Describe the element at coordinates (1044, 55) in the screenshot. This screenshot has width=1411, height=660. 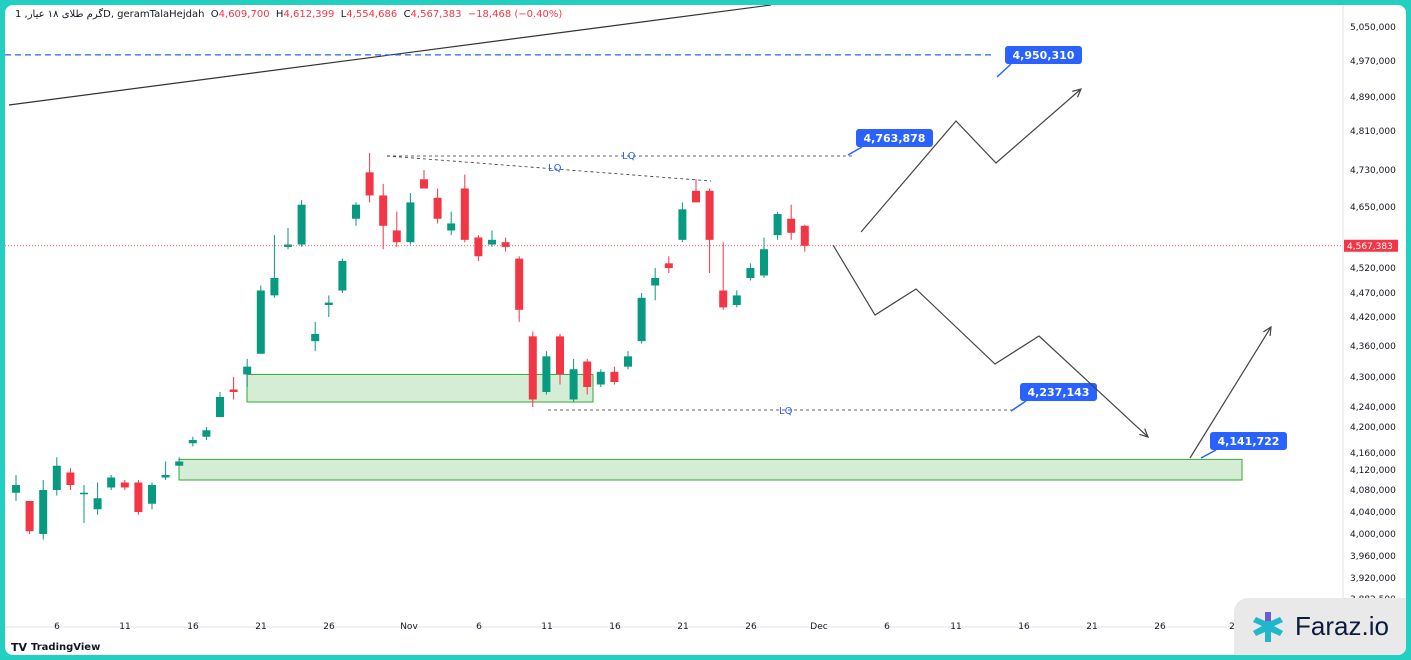
I see `callout-label: 4,950,310` at that location.